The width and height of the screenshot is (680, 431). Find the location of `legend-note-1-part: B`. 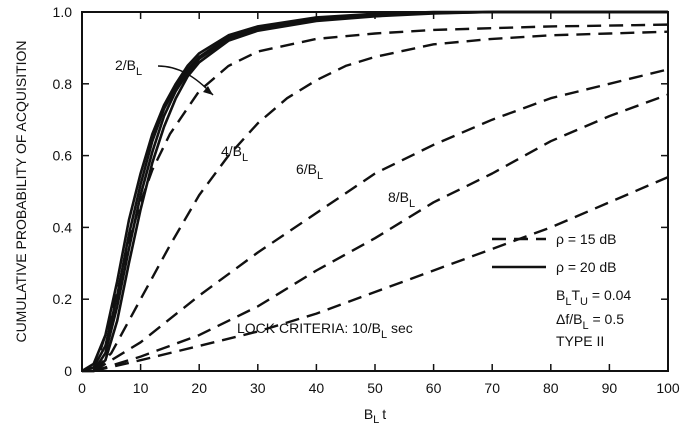

legend-note-1-part: B is located at coordinates (560, 295).